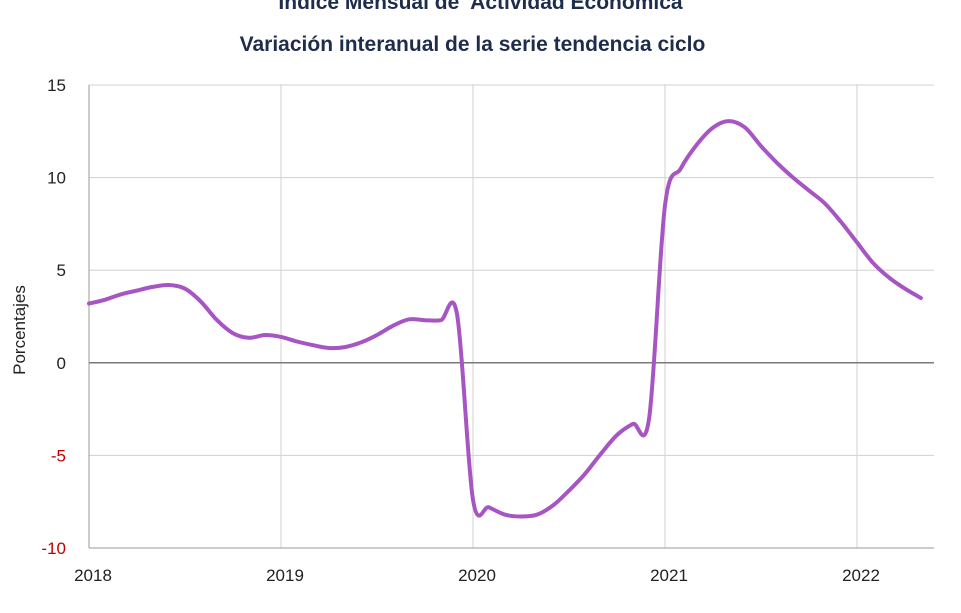 Image resolution: width=961 pixels, height=613 pixels. I want to click on y-tick-label: -5, so click(58, 455).